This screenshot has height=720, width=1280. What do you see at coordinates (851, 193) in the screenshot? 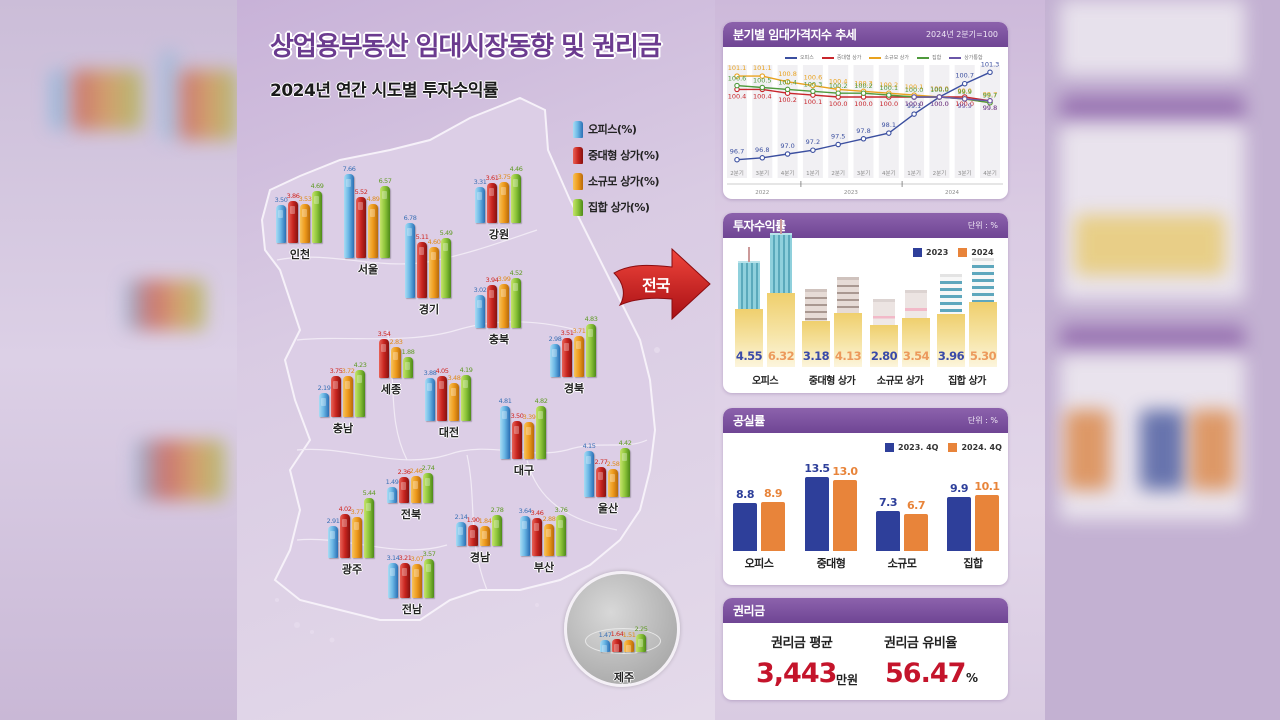
I see `year-label: 2023` at bounding box center [851, 193].